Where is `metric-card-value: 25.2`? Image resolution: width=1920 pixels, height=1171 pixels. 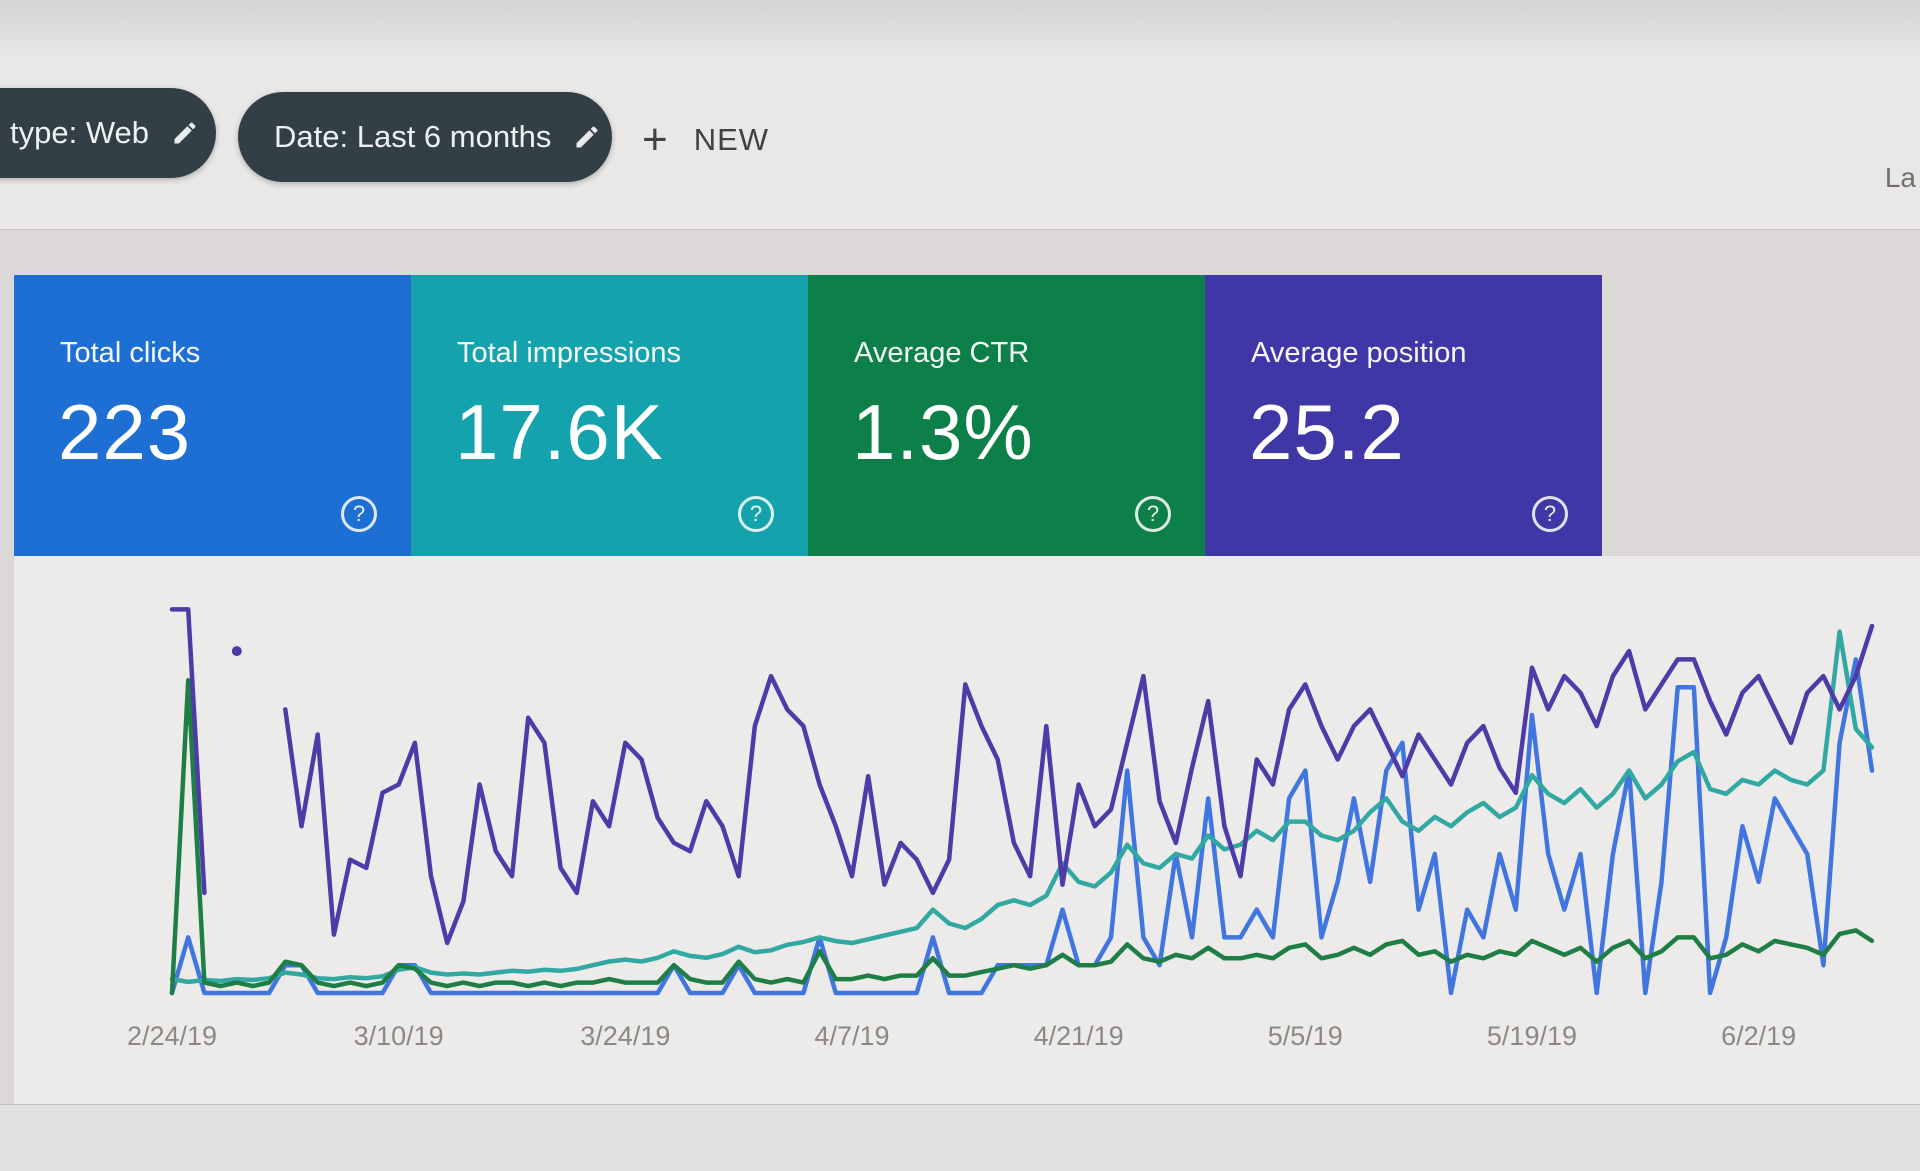 metric-card-value: 25.2 is located at coordinates (1327, 432).